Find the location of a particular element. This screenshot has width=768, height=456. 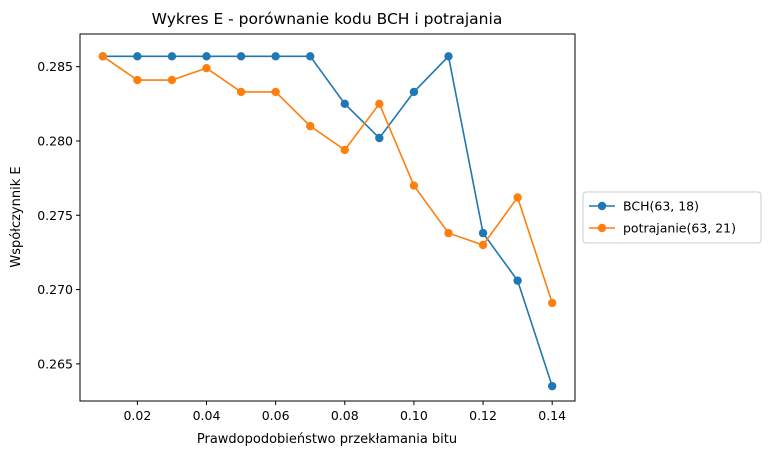

legend-label: potrajanie(63, 21) is located at coordinates (679, 228).